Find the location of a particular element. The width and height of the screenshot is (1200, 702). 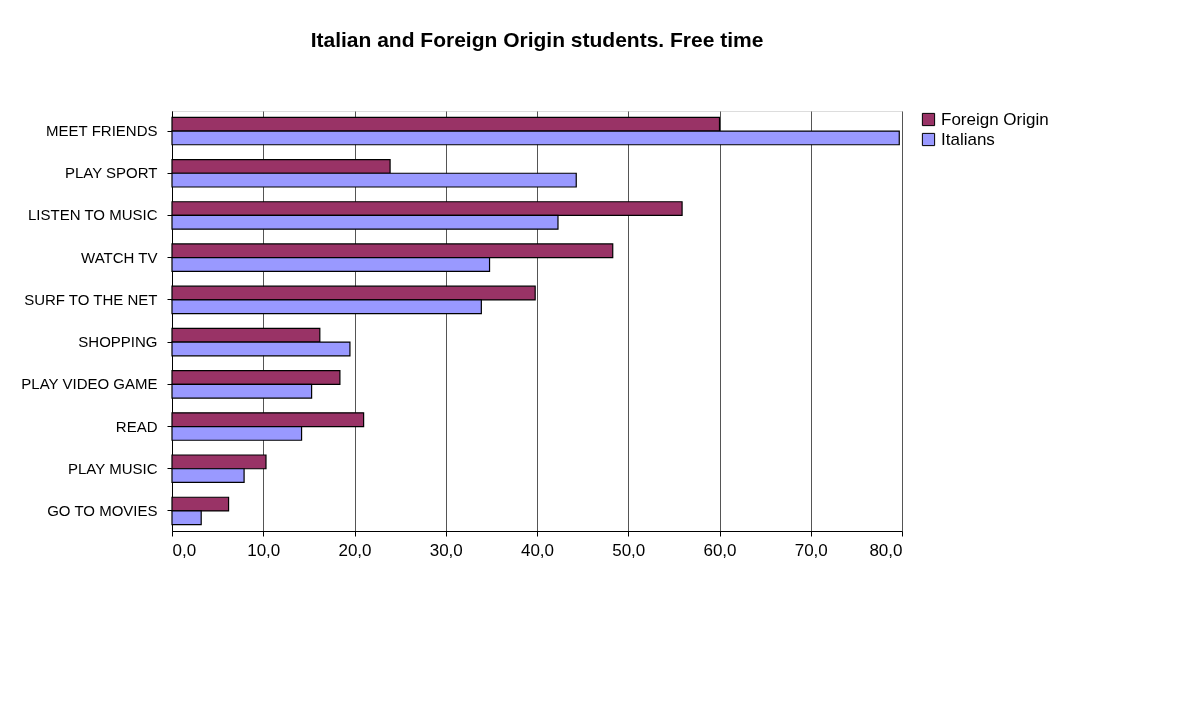

y-tick-label: PLAY VIDEO GAME is located at coordinates (89, 384).